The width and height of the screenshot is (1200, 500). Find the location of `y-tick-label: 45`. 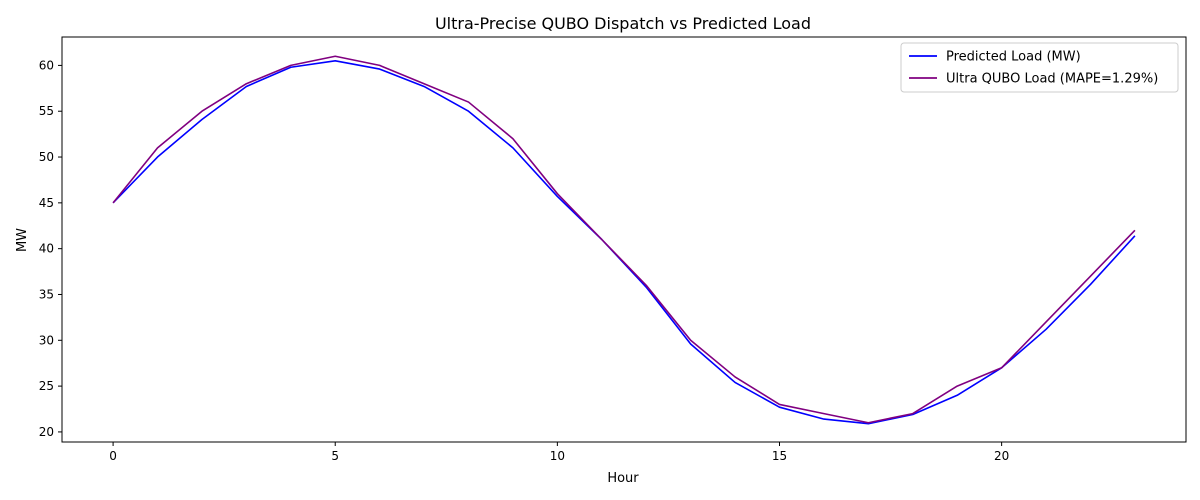

y-tick-label: 45 is located at coordinates (46, 203).